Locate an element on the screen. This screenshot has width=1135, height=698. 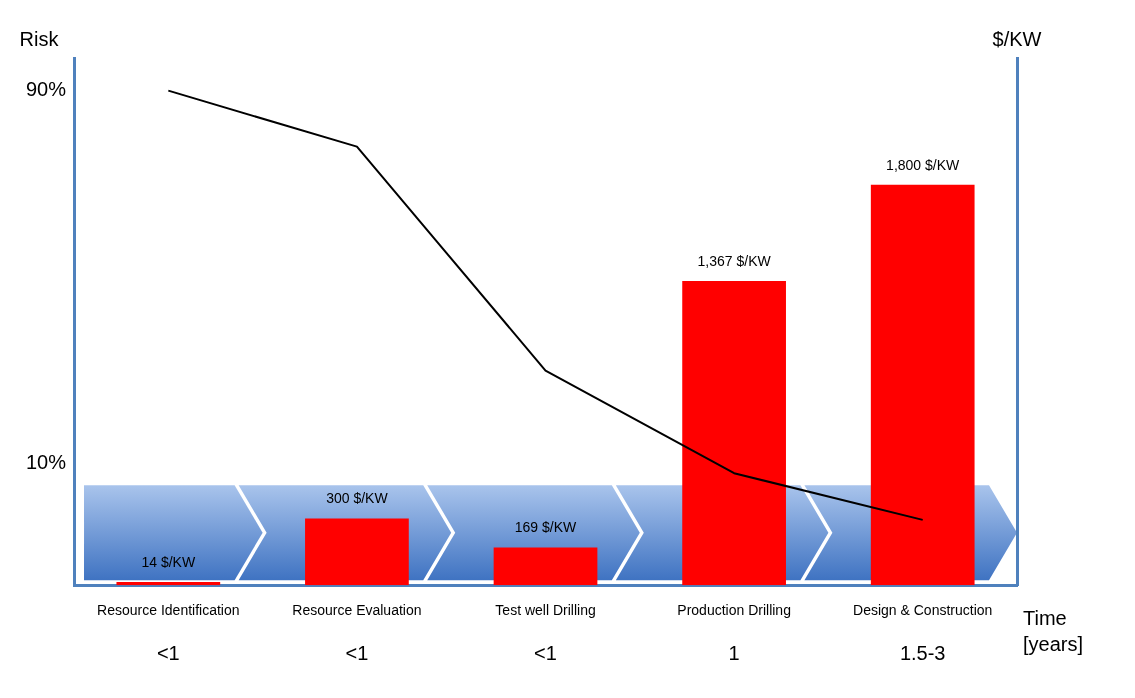
y-tick-label: 90% is located at coordinates (46, 89).